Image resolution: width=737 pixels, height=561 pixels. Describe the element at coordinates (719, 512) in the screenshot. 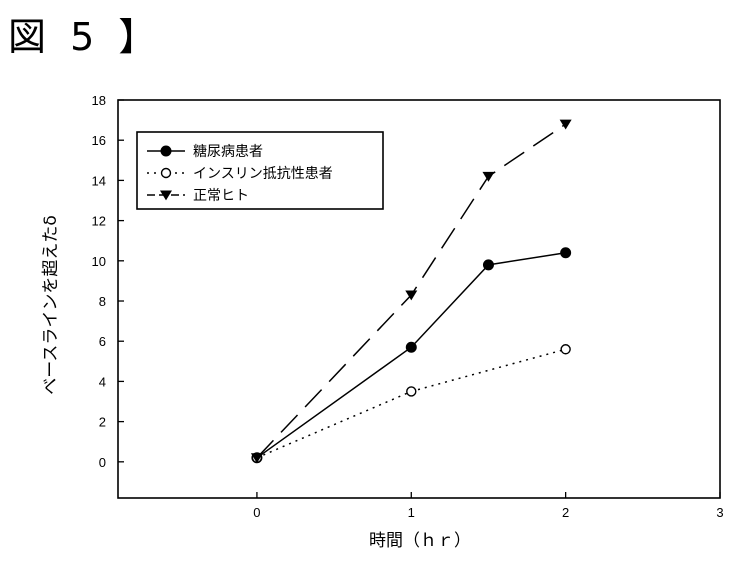

I see `x-tick-label: 3` at that location.